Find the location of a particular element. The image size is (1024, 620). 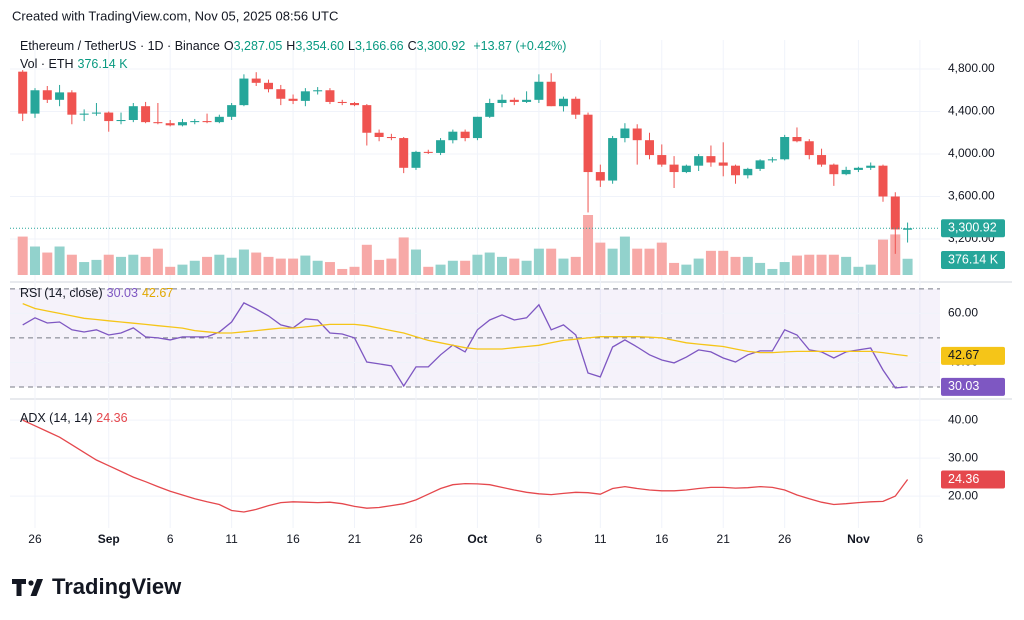

ohlc-key: L is located at coordinates (351, 46).